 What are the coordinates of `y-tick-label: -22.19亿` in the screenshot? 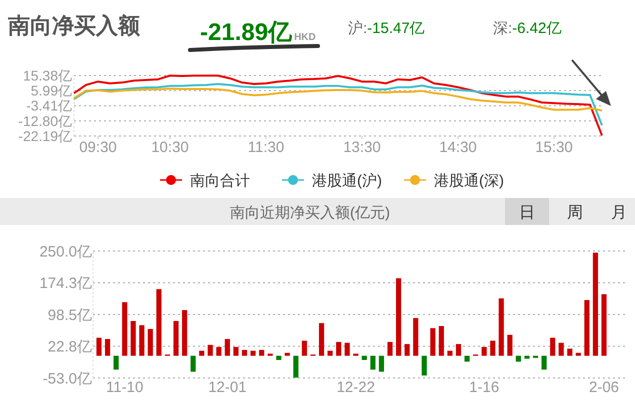 It's located at (45, 136).